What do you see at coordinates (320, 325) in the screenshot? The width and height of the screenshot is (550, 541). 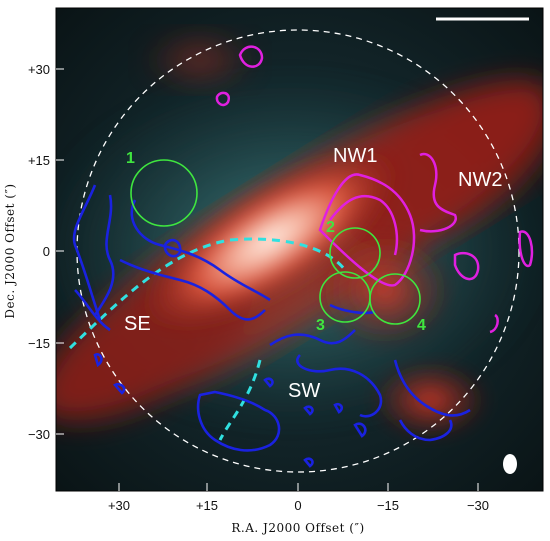 I see `circle-label-3: 3` at bounding box center [320, 325].